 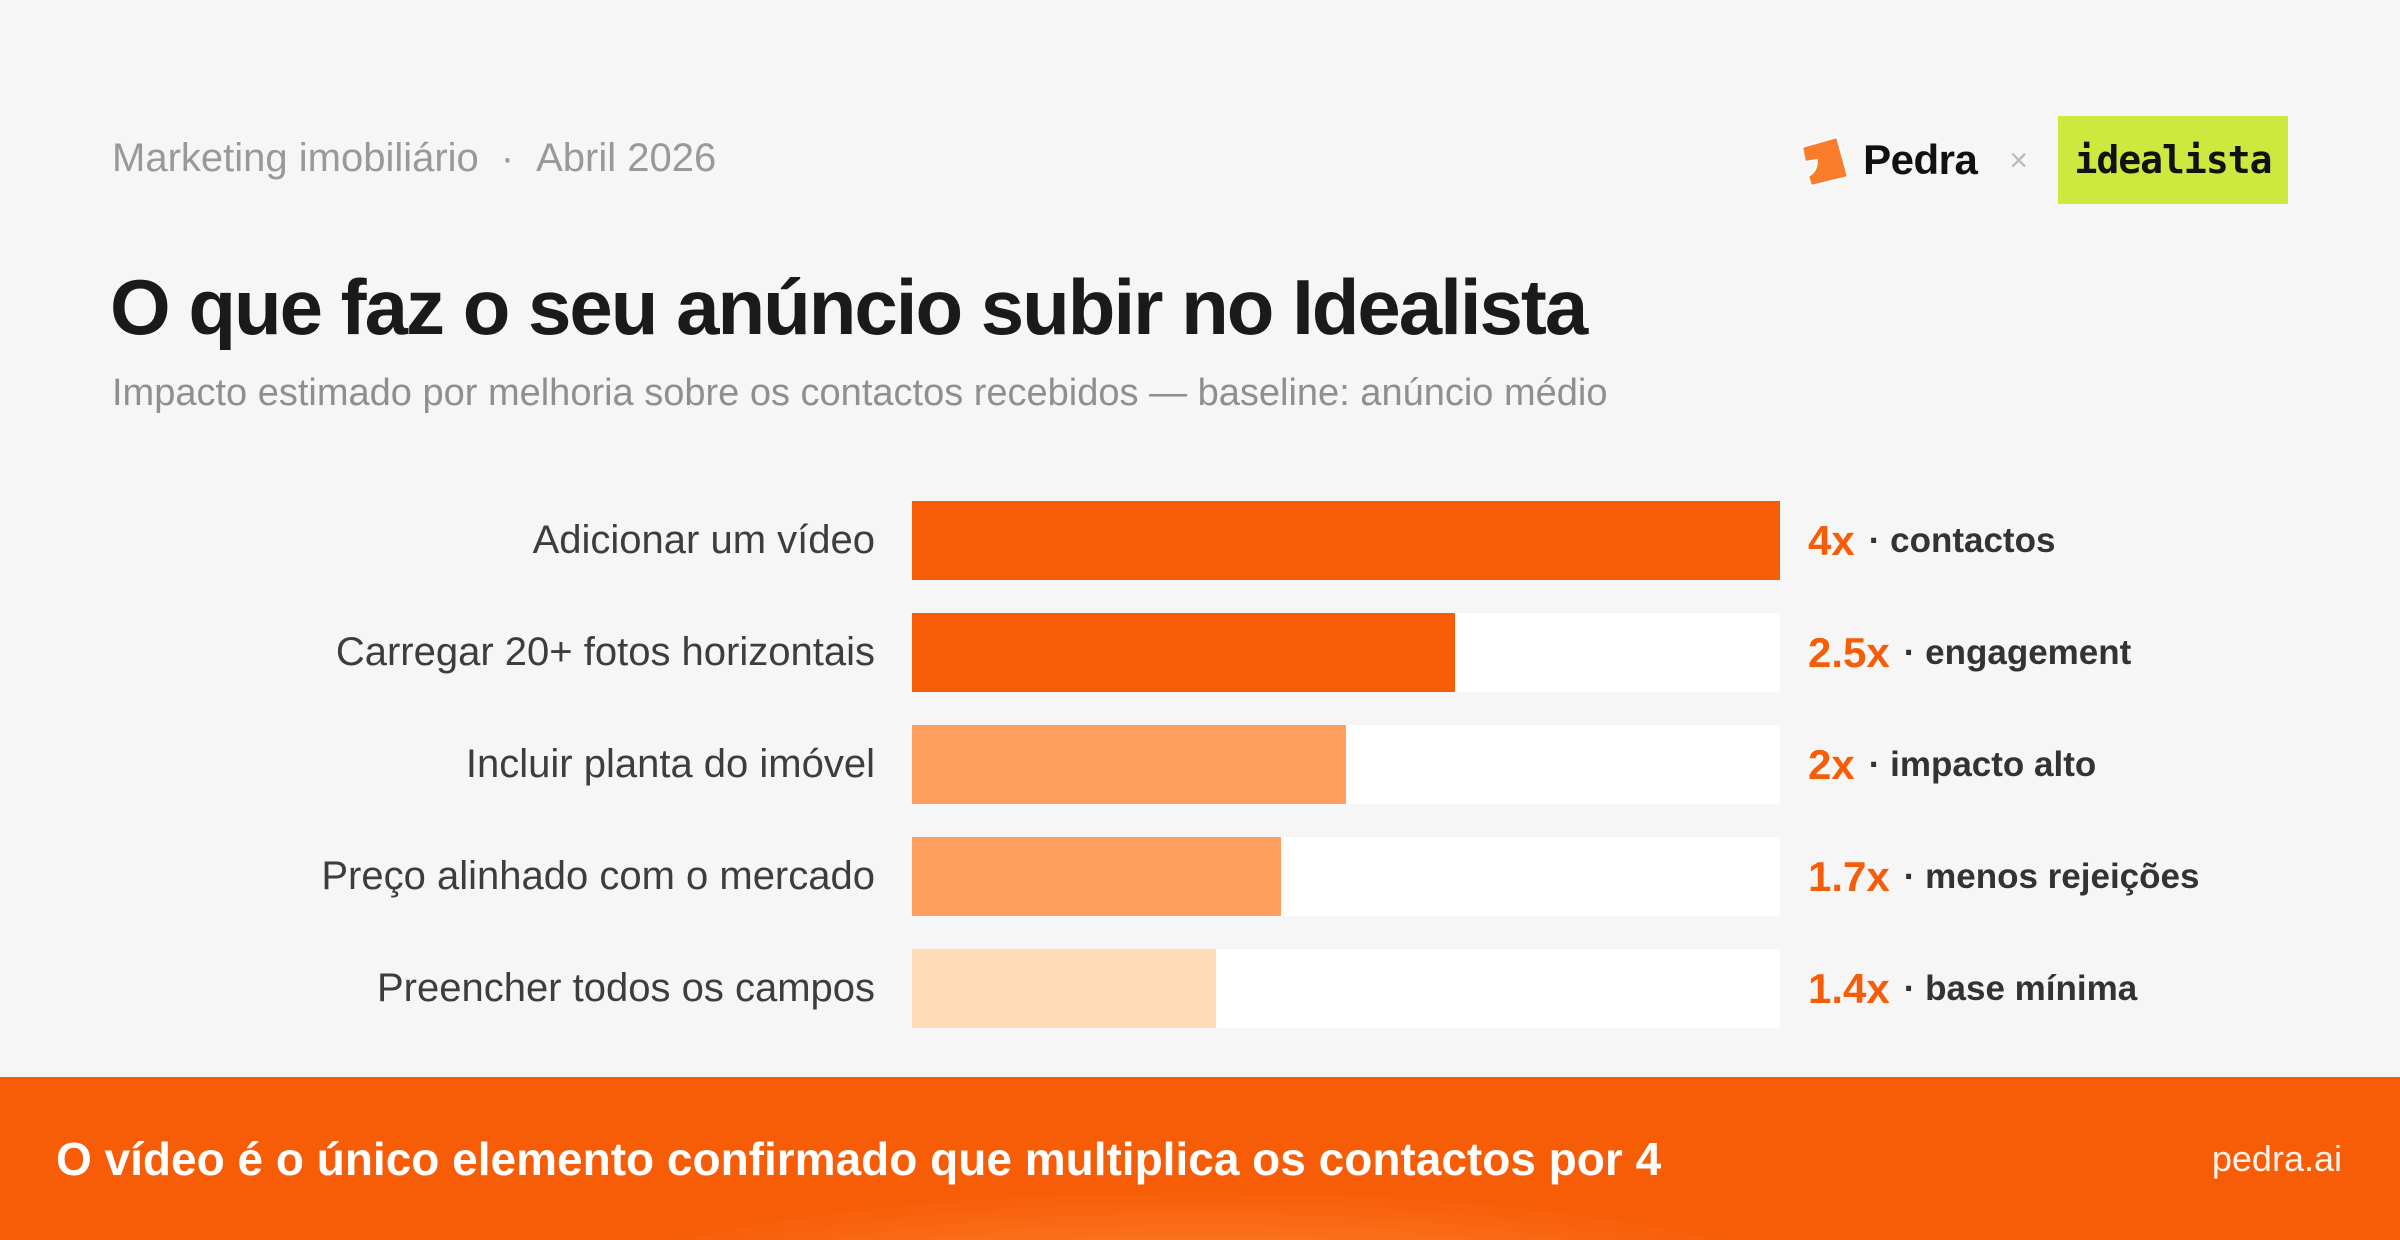 I want to click on row-label: Carregar 20+ fotos horizontais, so click(x=605, y=652).